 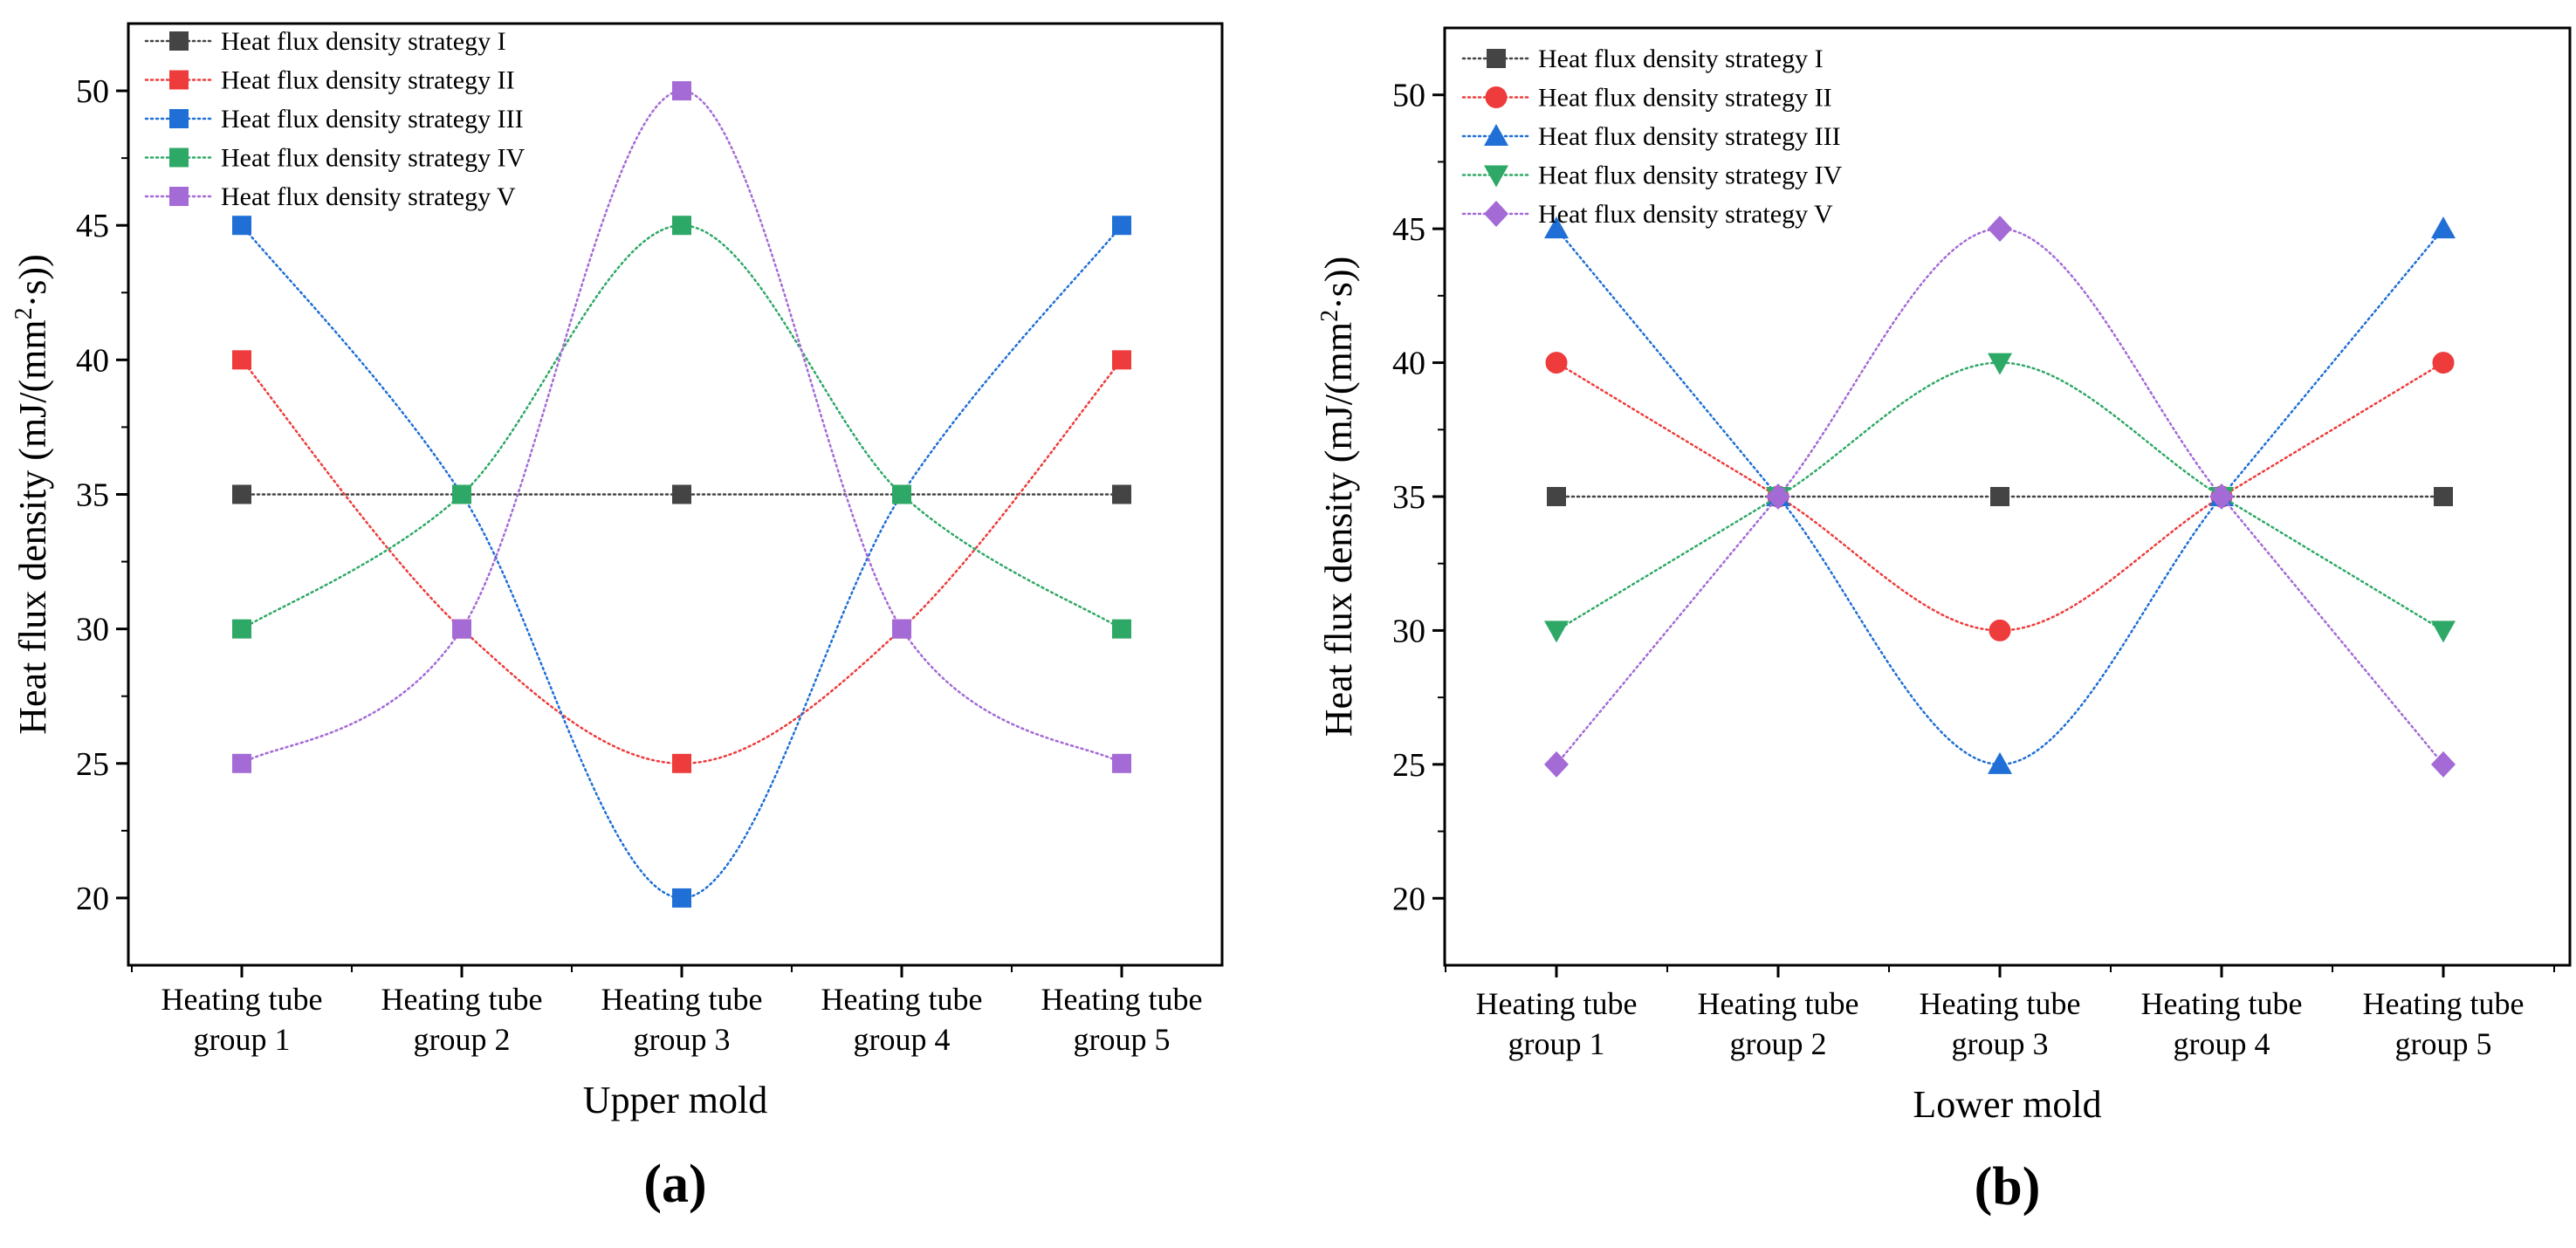 What do you see at coordinates (373, 158) in the screenshot?
I see `legend-label: Heat flux density strategy IV` at bounding box center [373, 158].